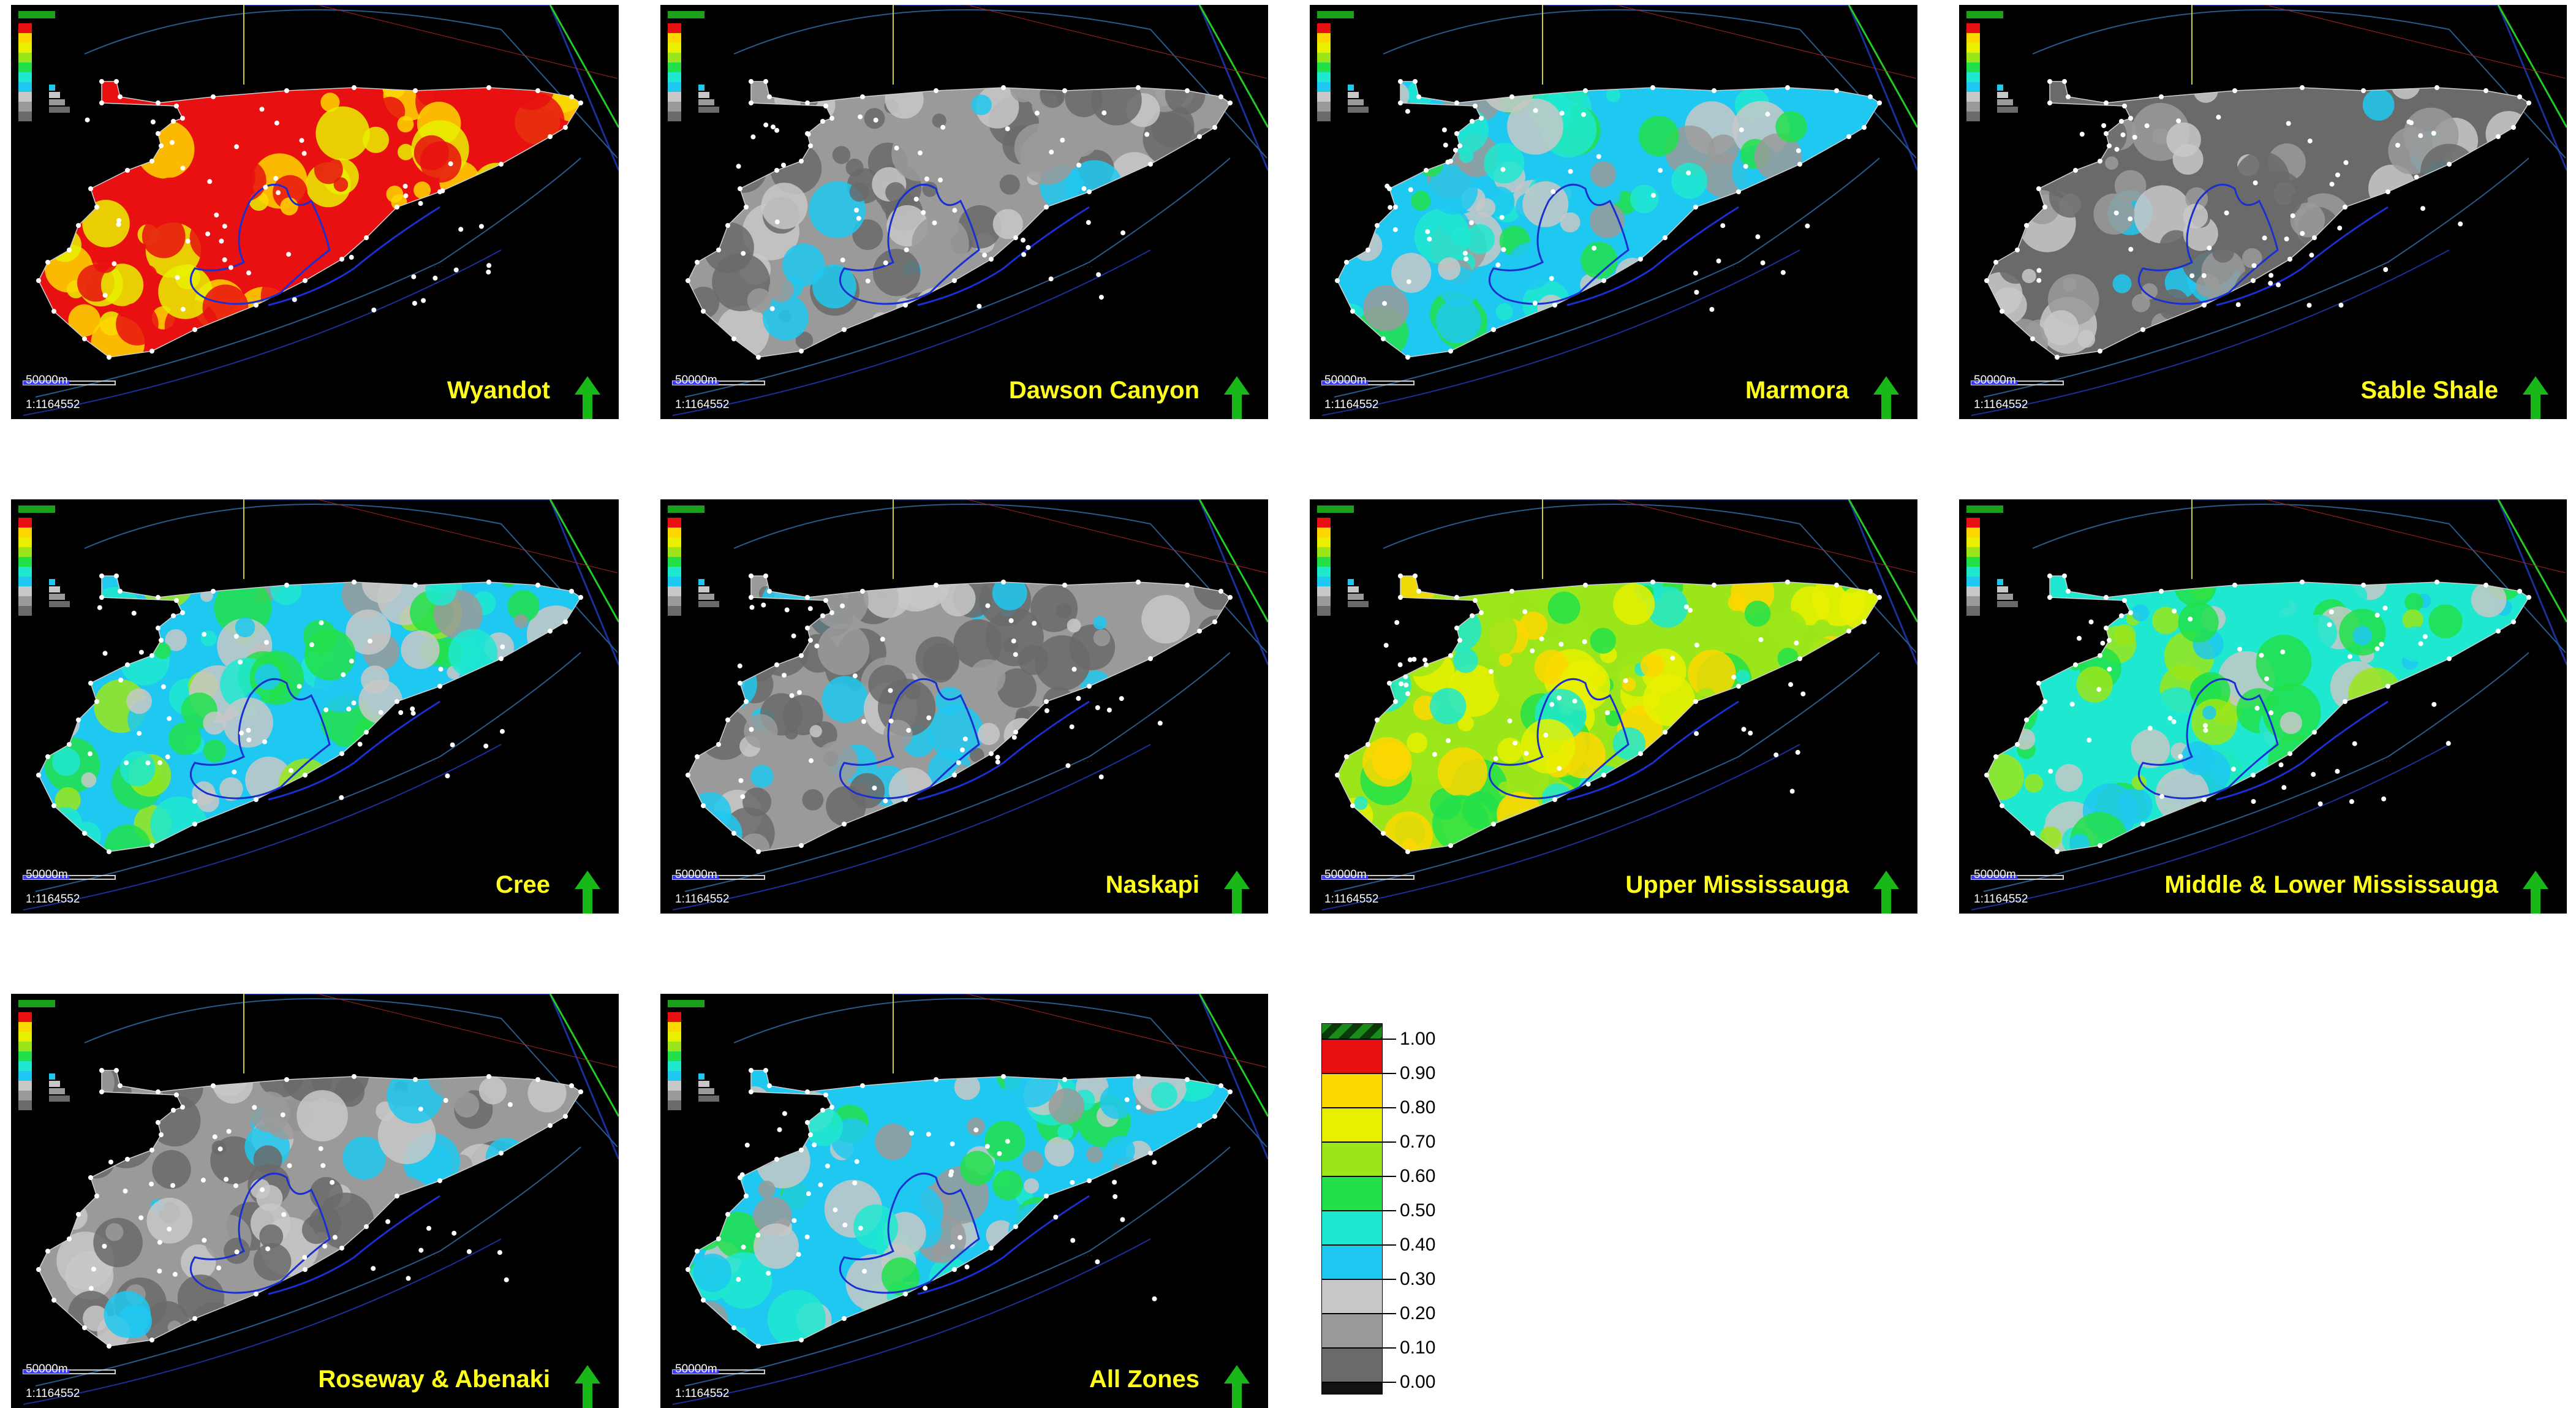 This screenshot has width=2576, height=1408. I want to click on legend-tick-label: 1.00, so click(1418, 1039).